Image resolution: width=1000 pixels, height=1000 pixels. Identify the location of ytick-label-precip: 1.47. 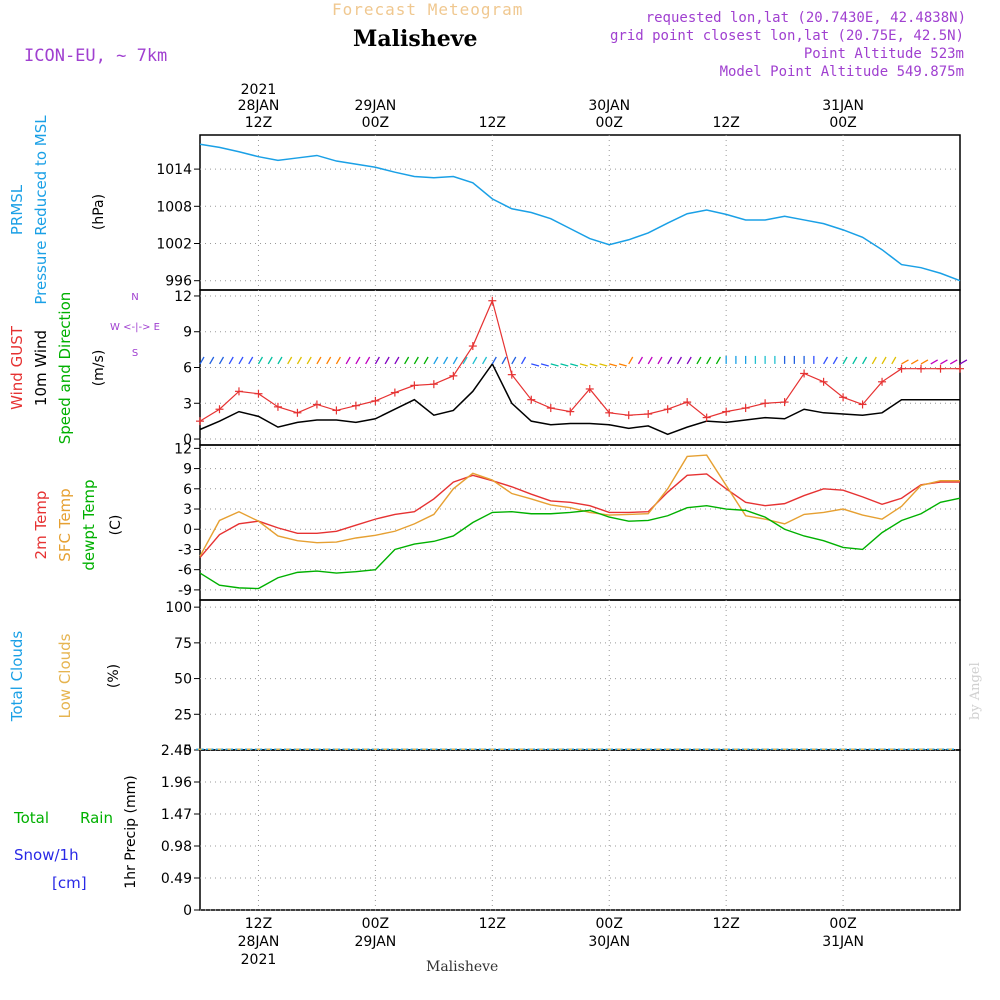
(176, 815).